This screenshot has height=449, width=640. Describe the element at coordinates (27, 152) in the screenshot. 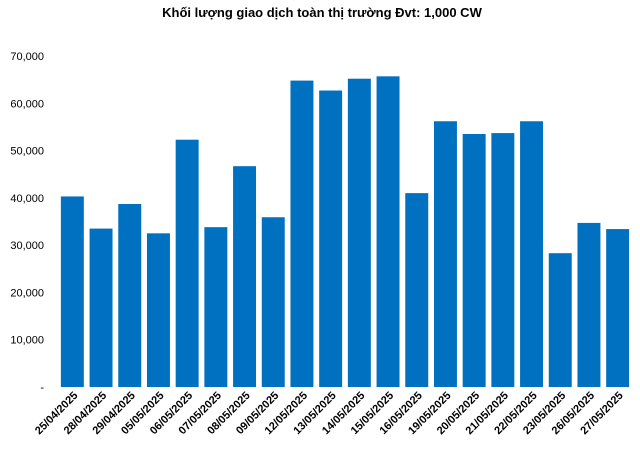

I see `y-tick-label: 50,000` at that location.